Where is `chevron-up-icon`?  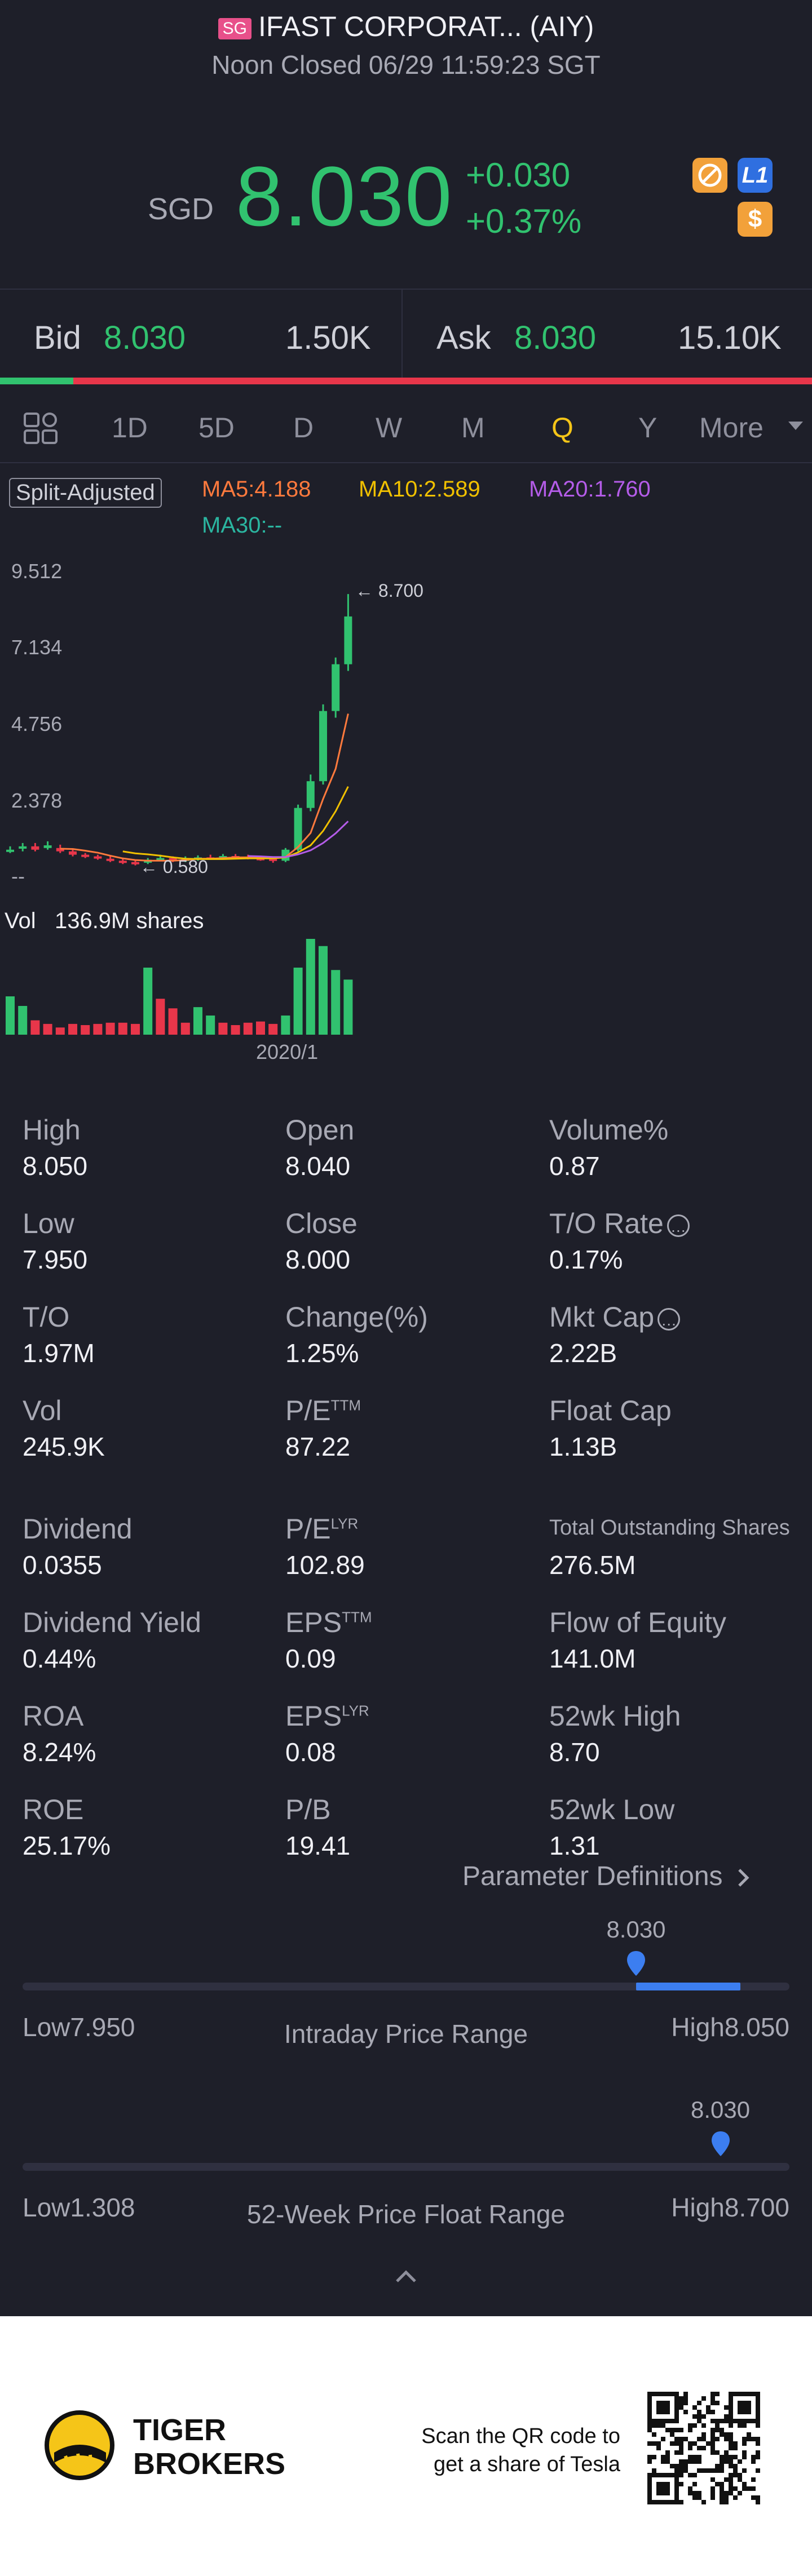
chevron-up-icon is located at coordinates (406, 2277).